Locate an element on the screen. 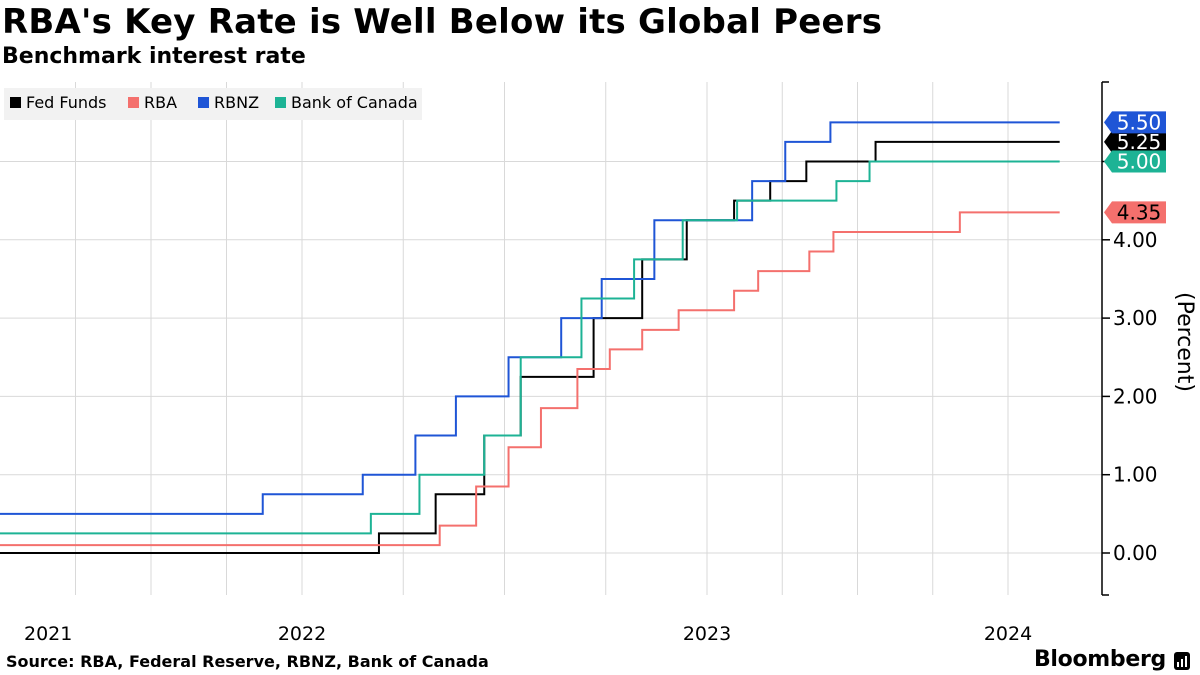 The width and height of the screenshot is (1200, 675). end-value-label: 5.00 is located at coordinates (1139, 162).